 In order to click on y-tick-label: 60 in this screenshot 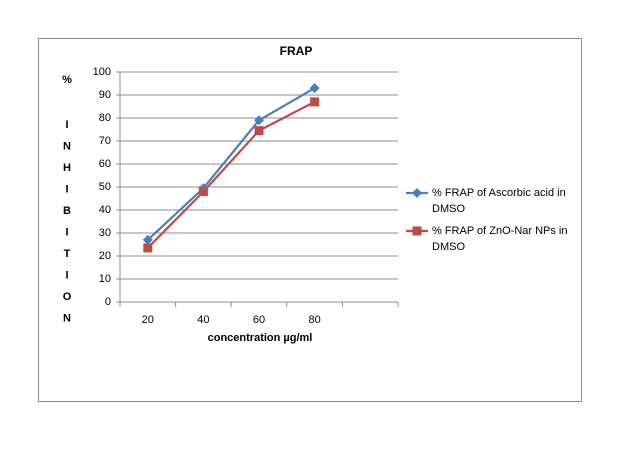, I will do `click(105, 164)`.